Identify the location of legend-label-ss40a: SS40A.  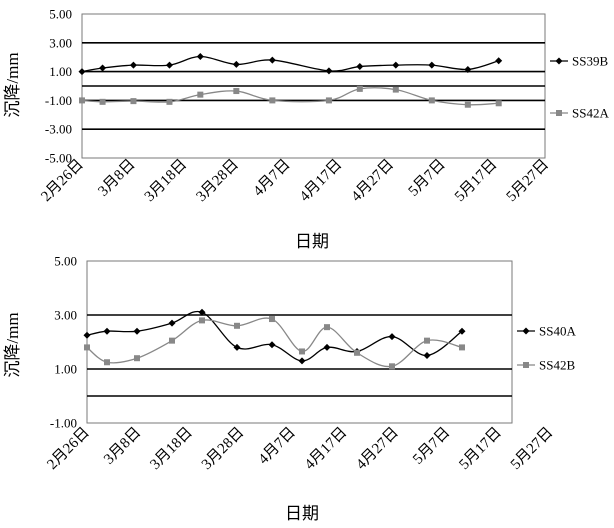
(557, 331).